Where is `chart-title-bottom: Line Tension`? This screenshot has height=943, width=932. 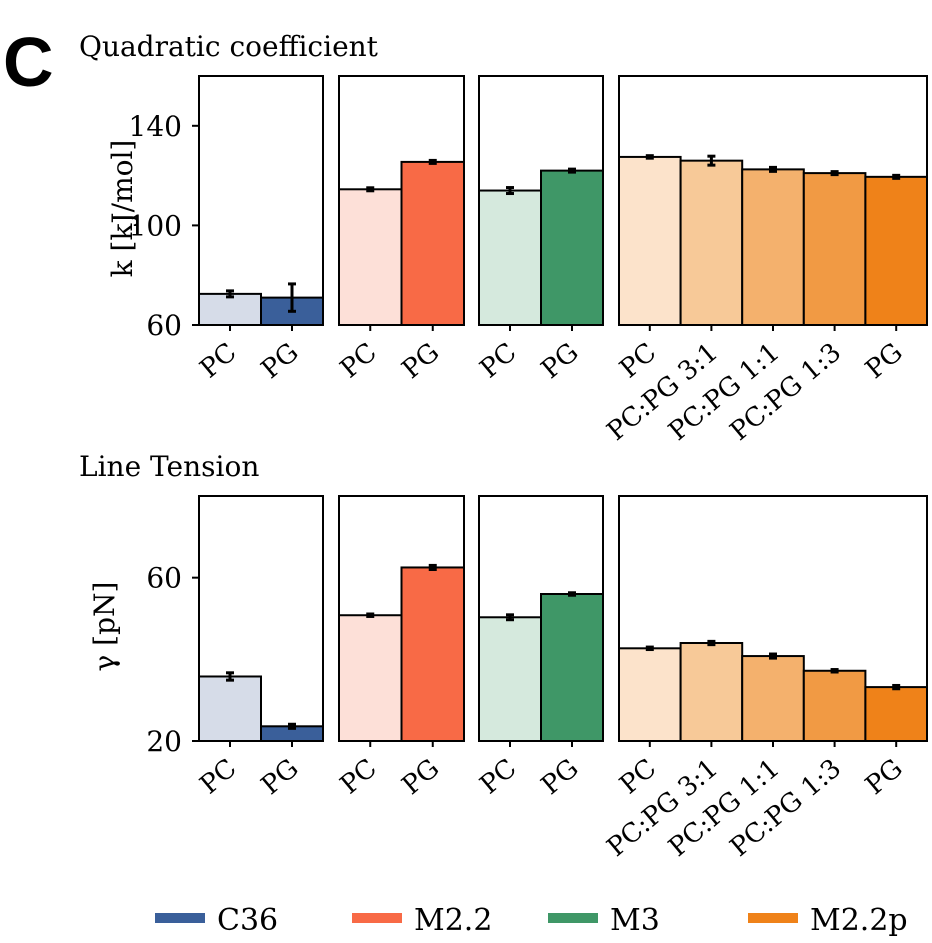 chart-title-bottom: Line Tension is located at coordinates (169, 466).